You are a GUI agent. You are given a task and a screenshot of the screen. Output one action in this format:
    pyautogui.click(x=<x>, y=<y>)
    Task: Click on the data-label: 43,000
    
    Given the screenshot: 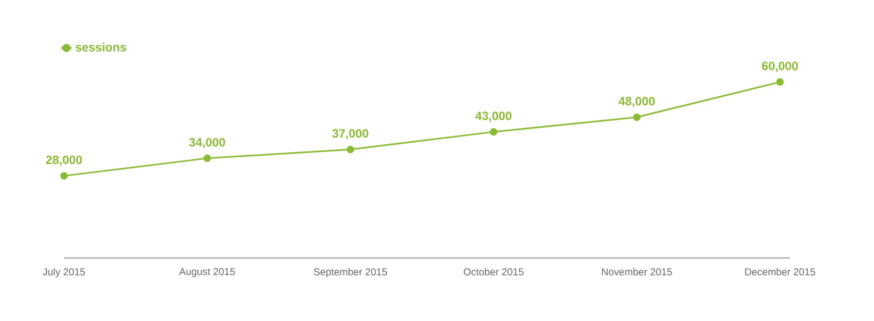 What is the action you would take?
    pyautogui.click(x=493, y=117)
    